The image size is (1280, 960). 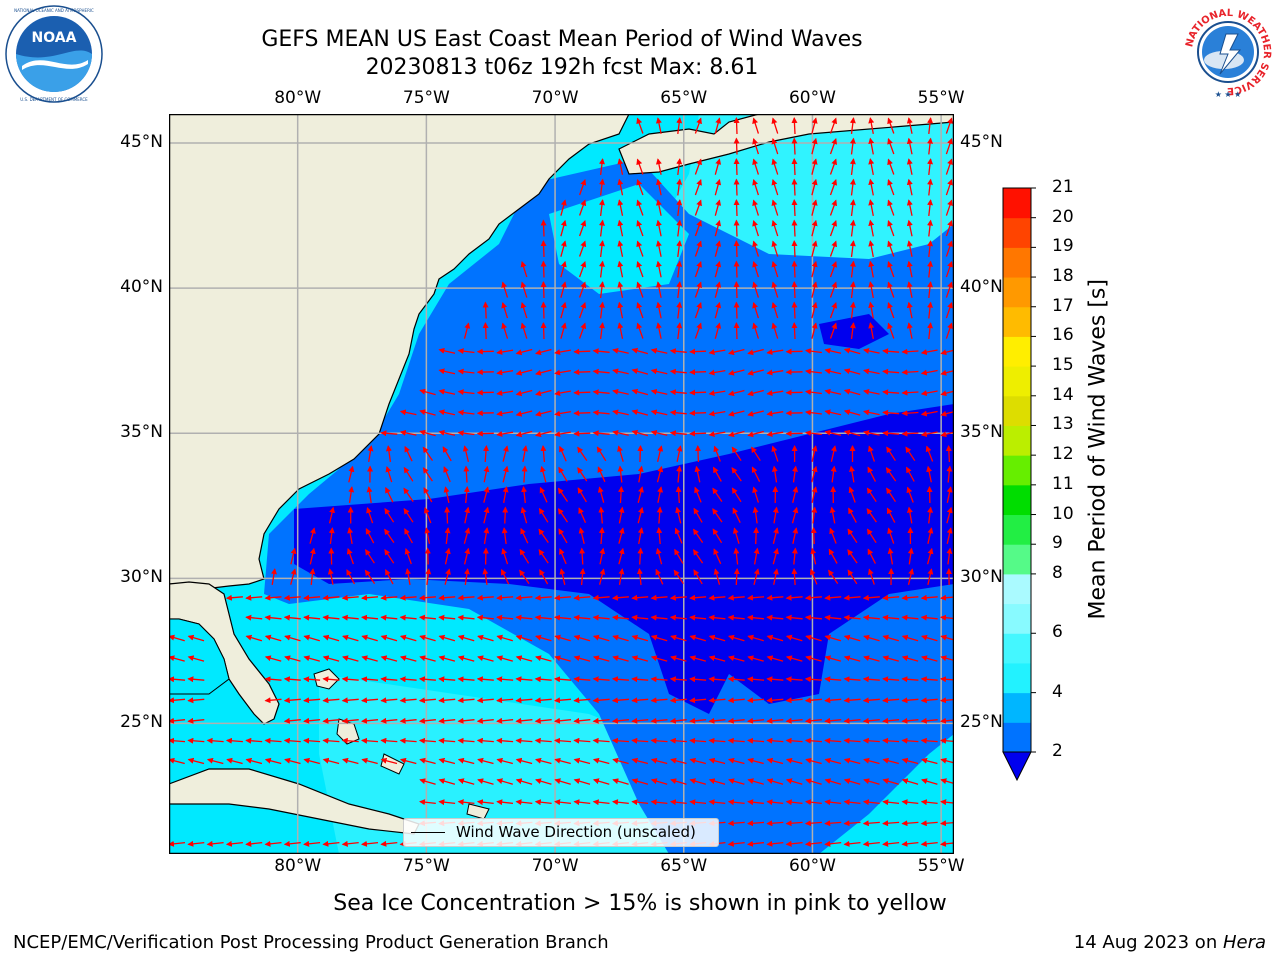 What do you see at coordinates (141, 287) in the screenshot?
I see `latitude-label: 40°N` at bounding box center [141, 287].